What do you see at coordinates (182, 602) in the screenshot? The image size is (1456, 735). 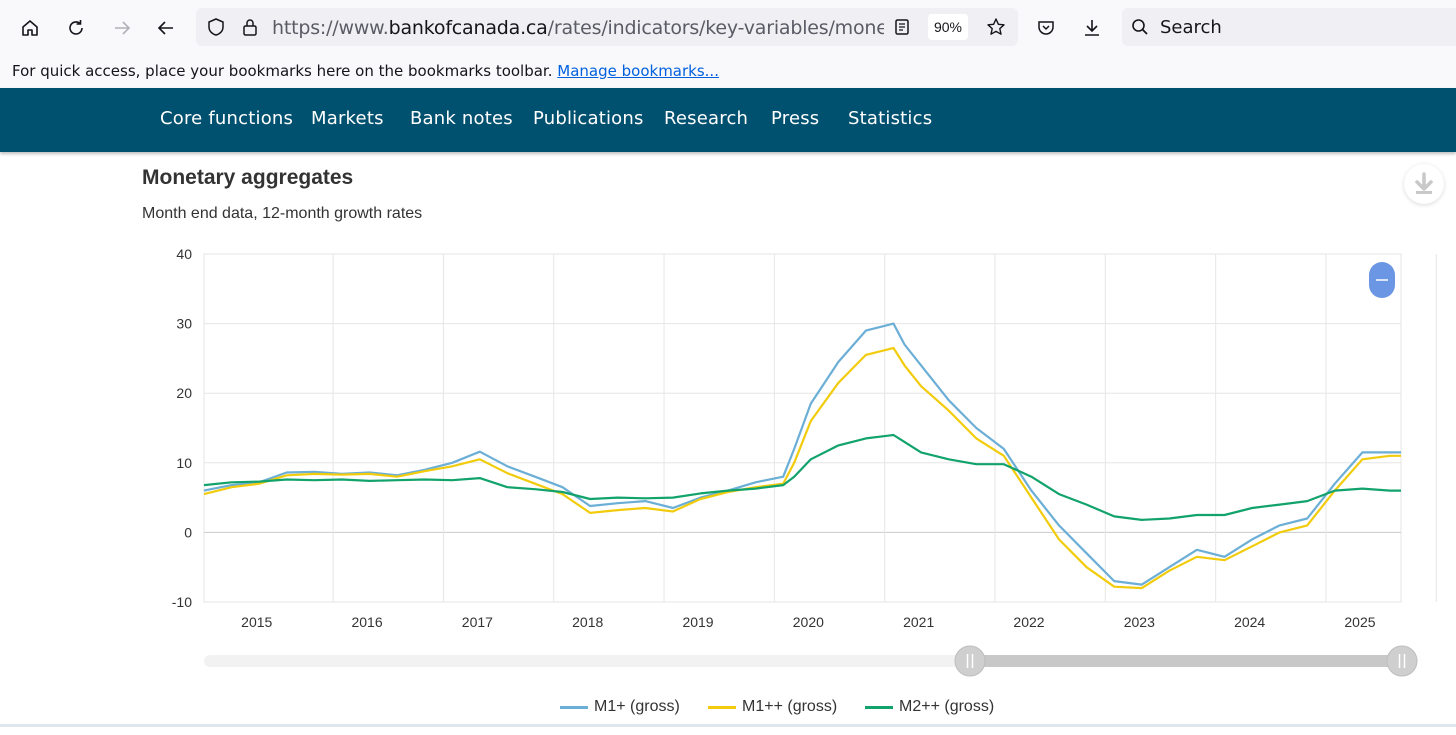 I see `y-tick-label: -10` at bounding box center [182, 602].